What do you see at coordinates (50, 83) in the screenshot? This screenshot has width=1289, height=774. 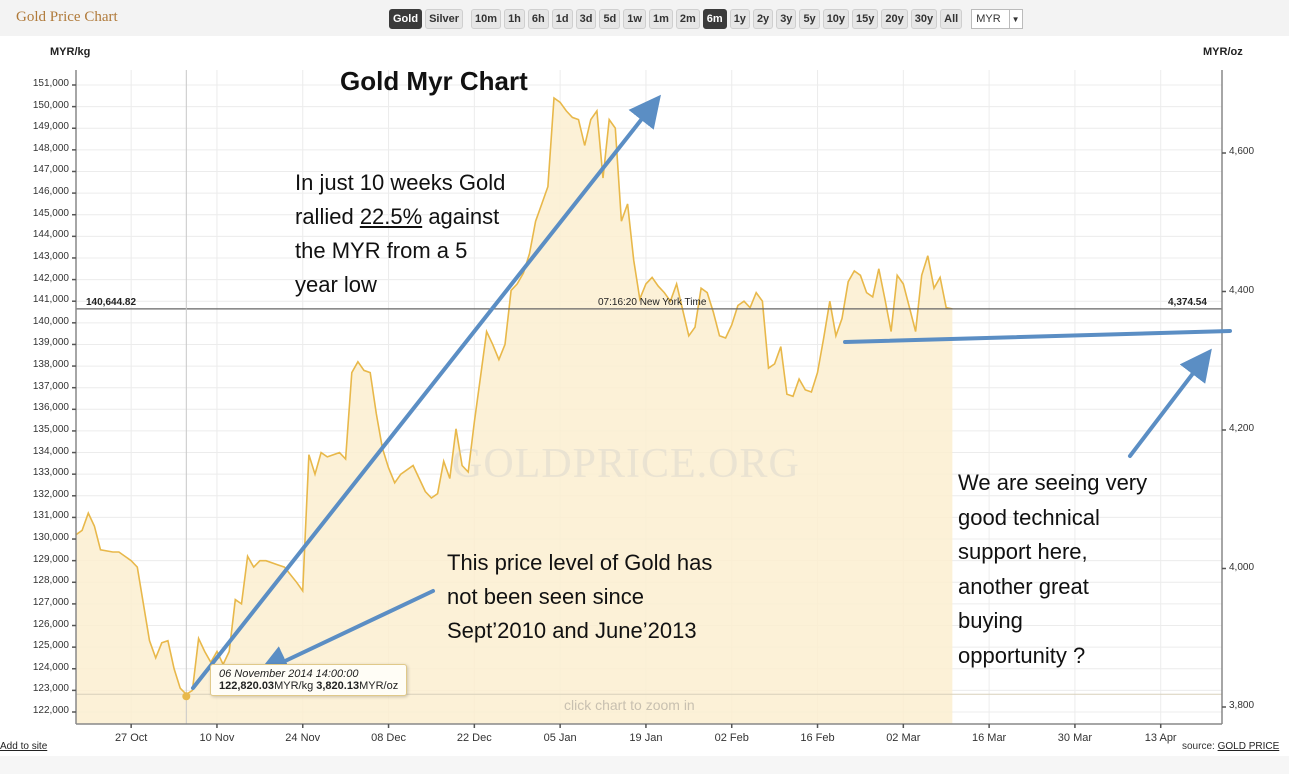 I see `y-tick-label: 151,000` at bounding box center [50, 83].